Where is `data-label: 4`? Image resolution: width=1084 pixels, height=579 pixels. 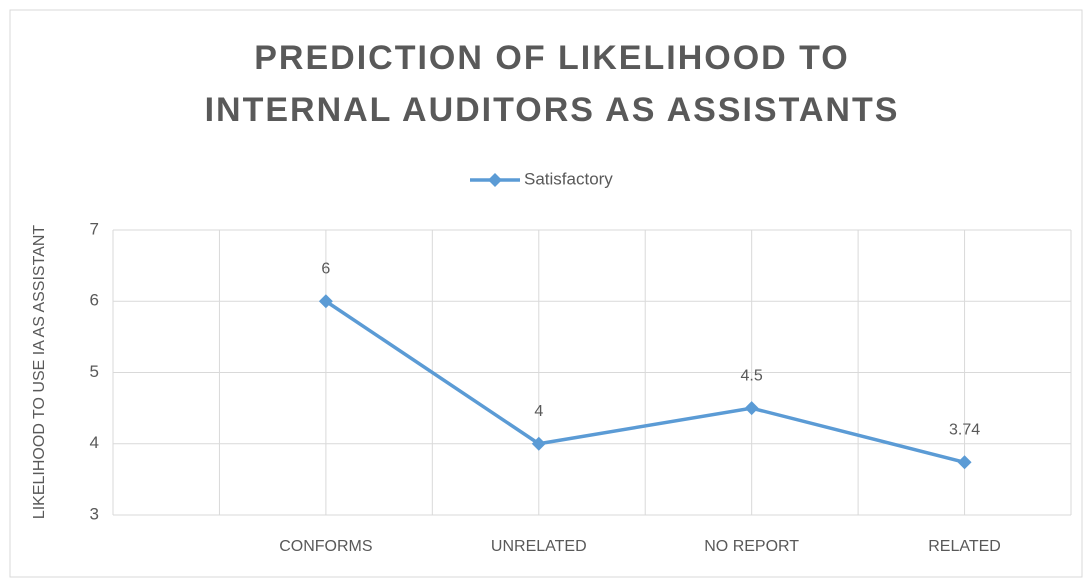 data-label: 4 is located at coordinates (538, 411).